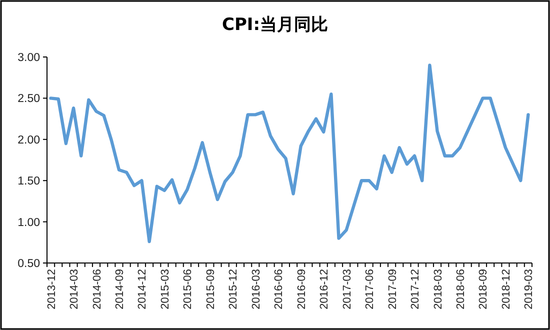 The width and height of the screenshot is (550, 330). What do you see at coordinates (484, 289) in the screenshot?
I see `x-tick-label: 2018-09` at bounding box center [484, 289].